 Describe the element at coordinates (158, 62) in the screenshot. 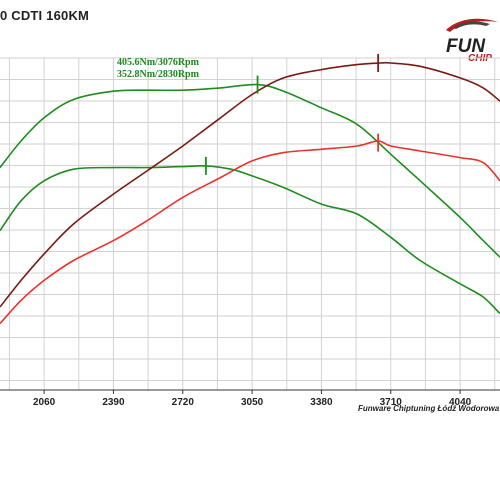

I see `annotation-tuned-torque: 405.6Nm/3076Rpm` at that location.